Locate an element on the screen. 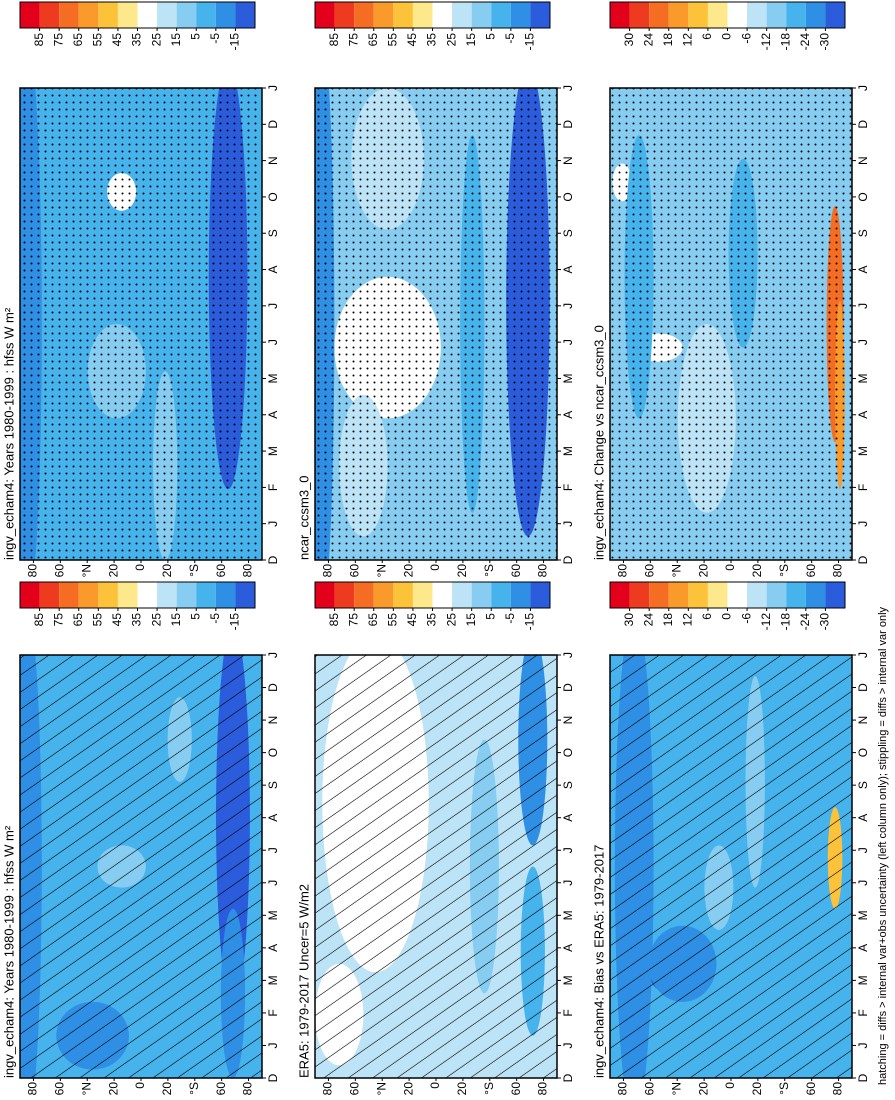 This screenshot has height=1100, width=895. colorbar-label: -30 is located at coordinates (825, 622).